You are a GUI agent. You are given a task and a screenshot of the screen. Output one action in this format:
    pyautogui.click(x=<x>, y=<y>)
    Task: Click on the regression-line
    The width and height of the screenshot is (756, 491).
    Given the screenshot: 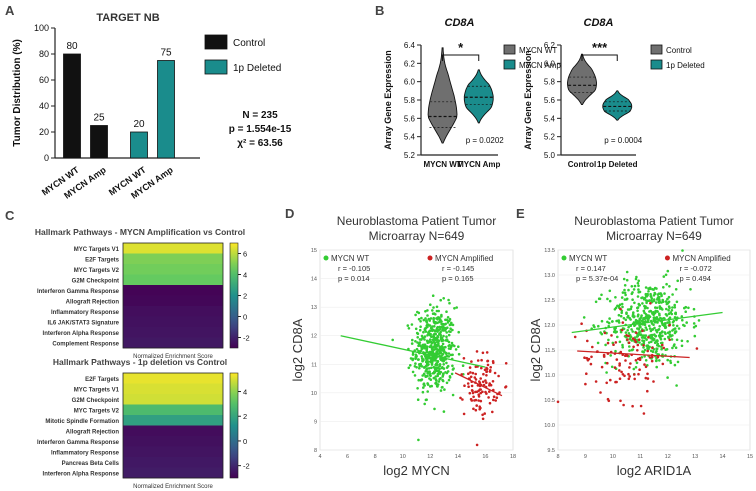 What is the action you would take?
    pyautogui.click(x=478, y=384)
    